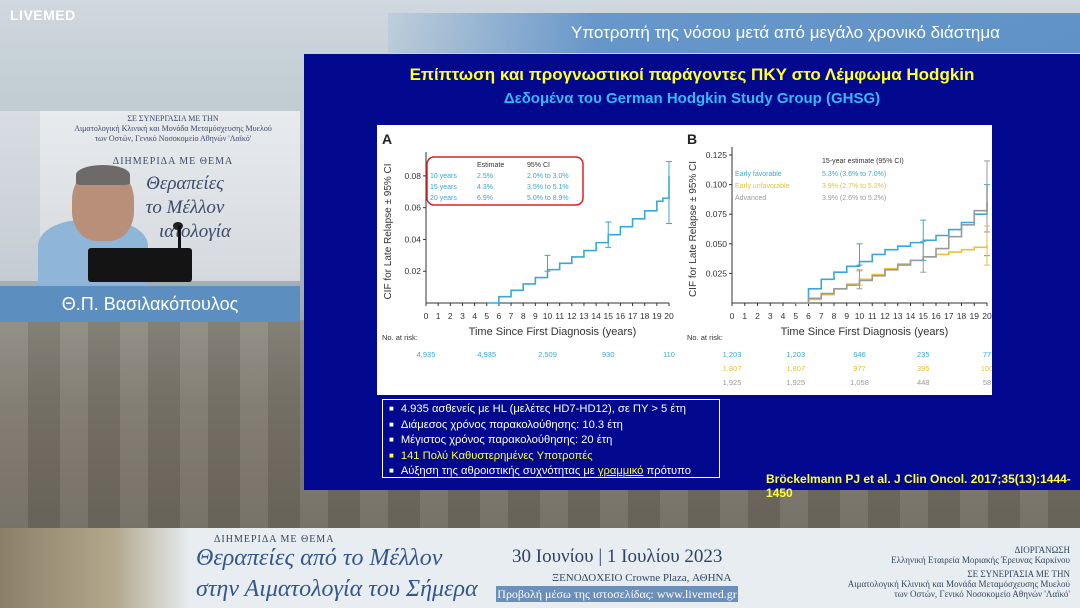  I want to click on y-tick-label: 0.06, so click(412, 208).